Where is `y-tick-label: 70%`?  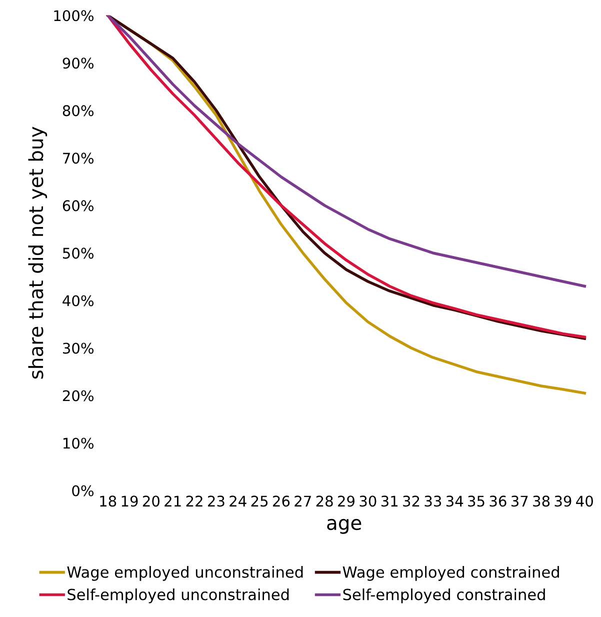 y-tick-label: 70% is located at coordinates (78, 158).